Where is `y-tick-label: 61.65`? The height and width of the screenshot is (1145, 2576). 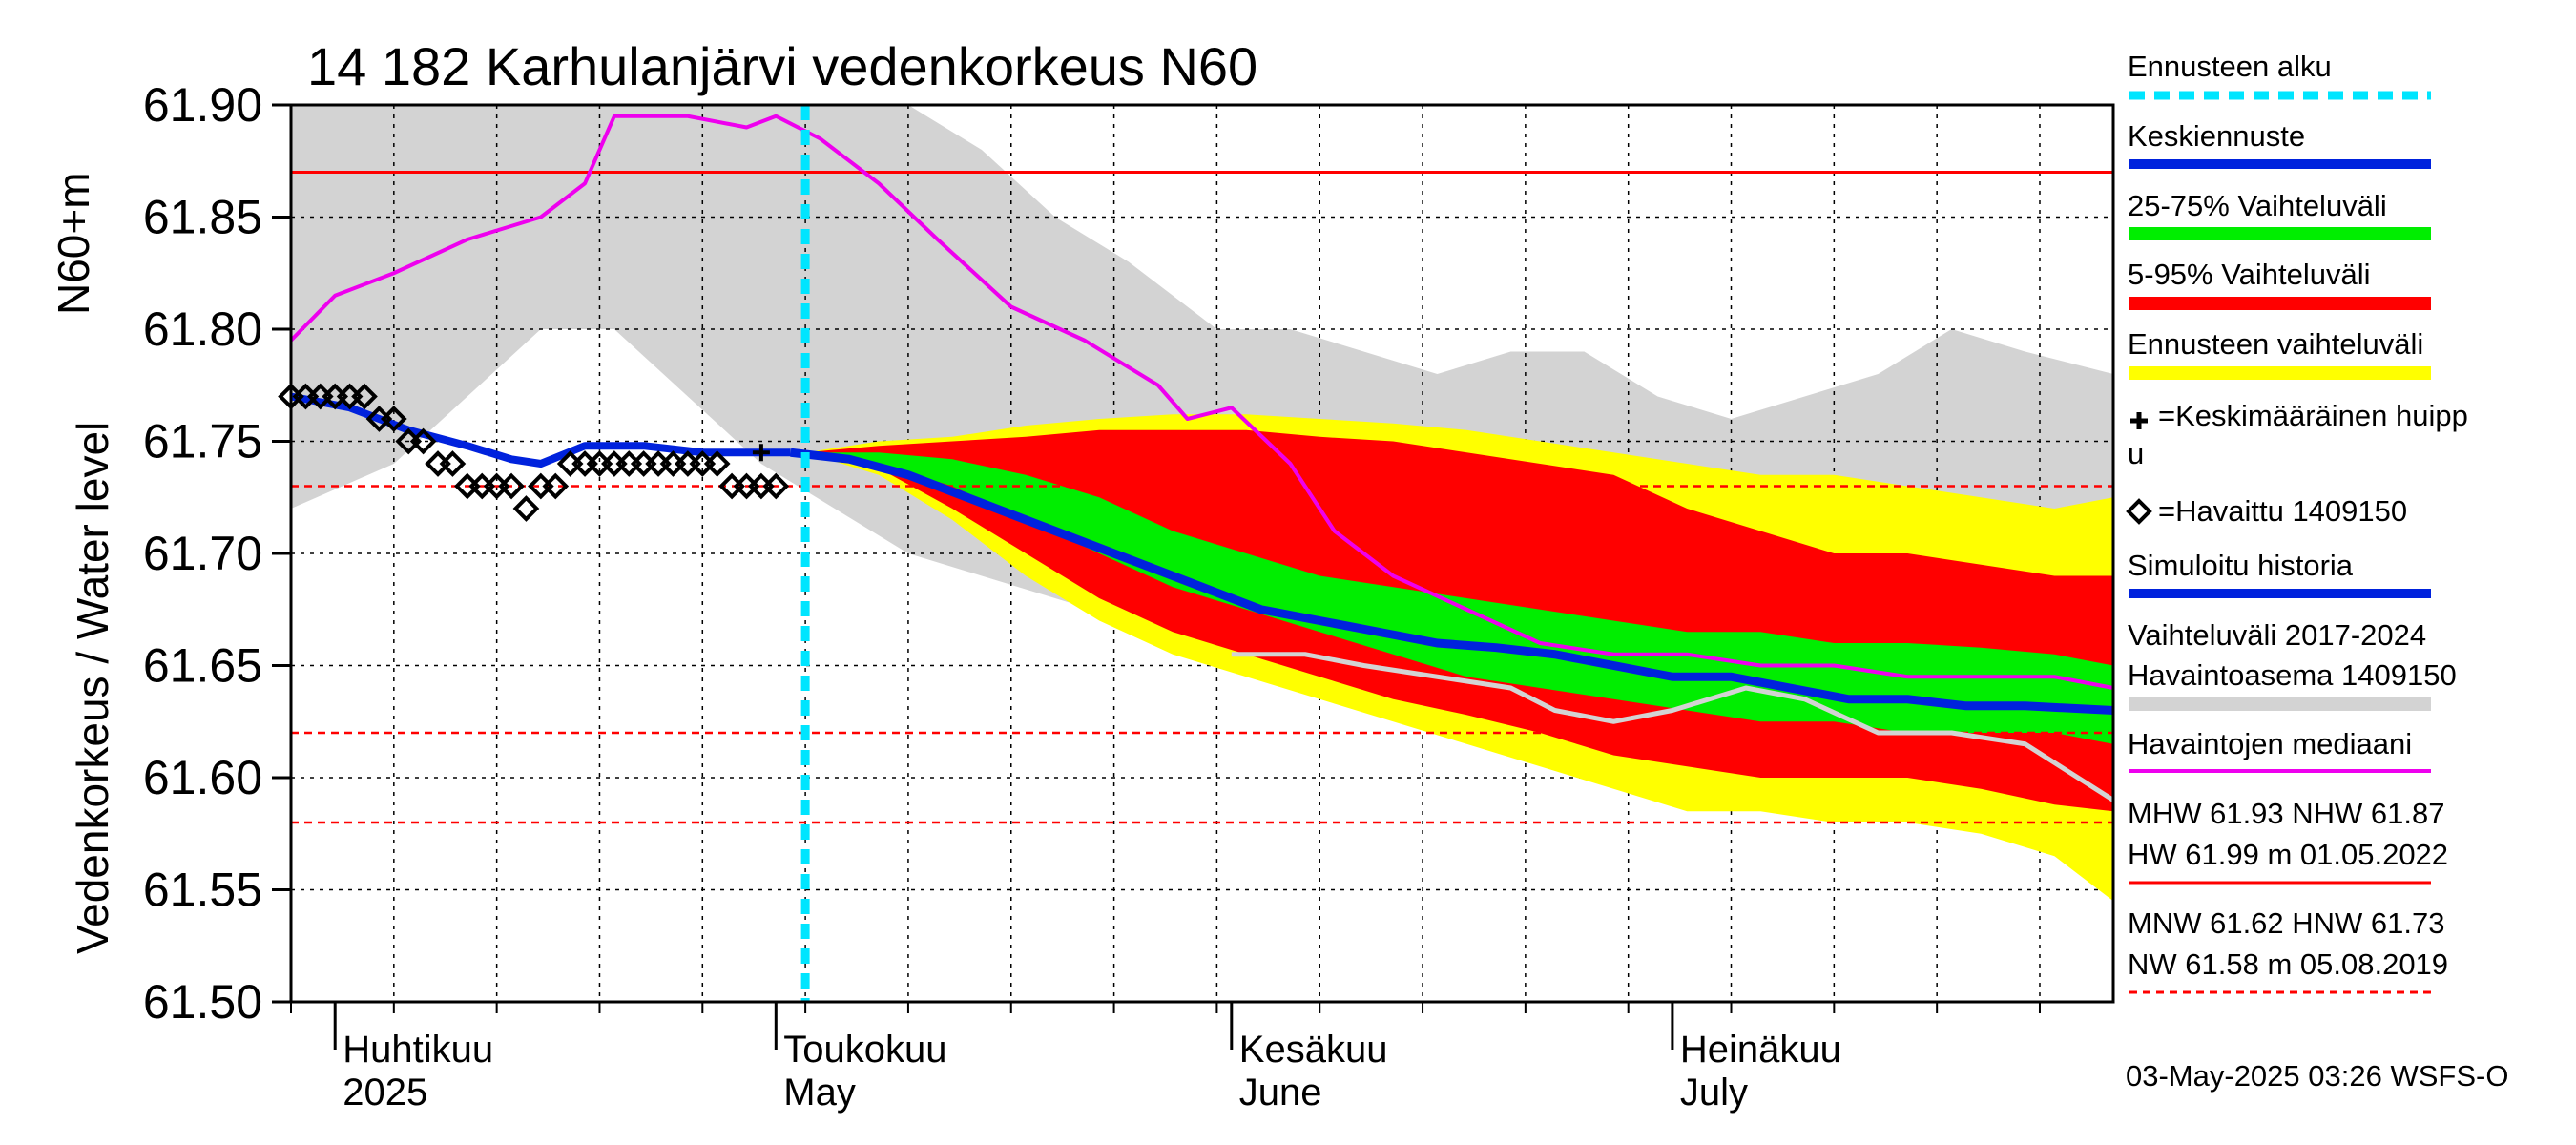
y-tick-label: 61.65 is located at coordinates (202, 666).